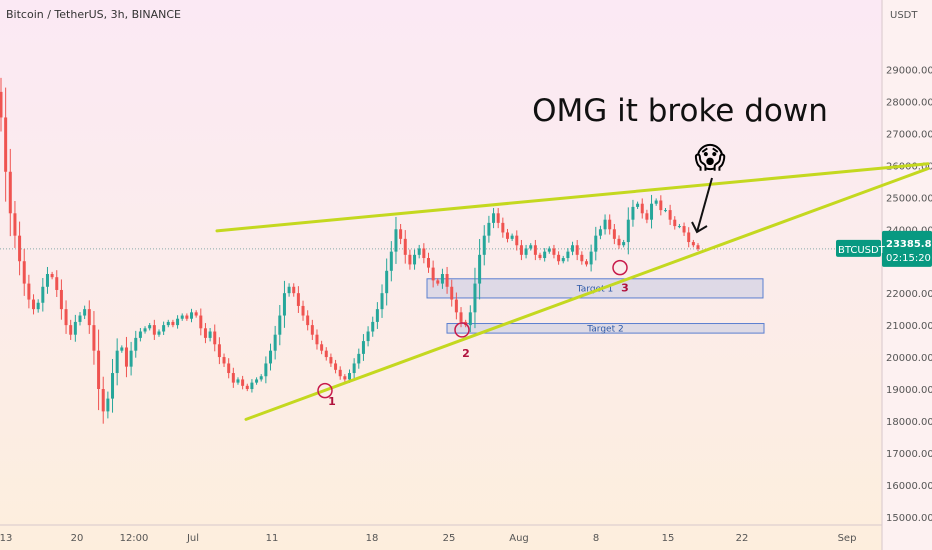 The width and height of the screenshot is (932, 550). Describe the element at coordinates (466, 353) in the screenshot. I see `swing-marker-label: 2` at that location.